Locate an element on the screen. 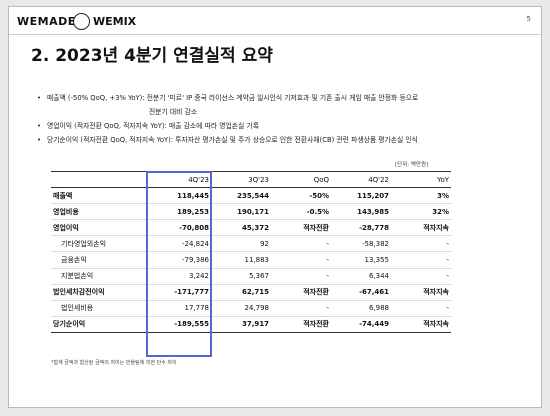  table-row: 금융손익 -79,386 11,883-13,355- is located at coordinates (251, 260).